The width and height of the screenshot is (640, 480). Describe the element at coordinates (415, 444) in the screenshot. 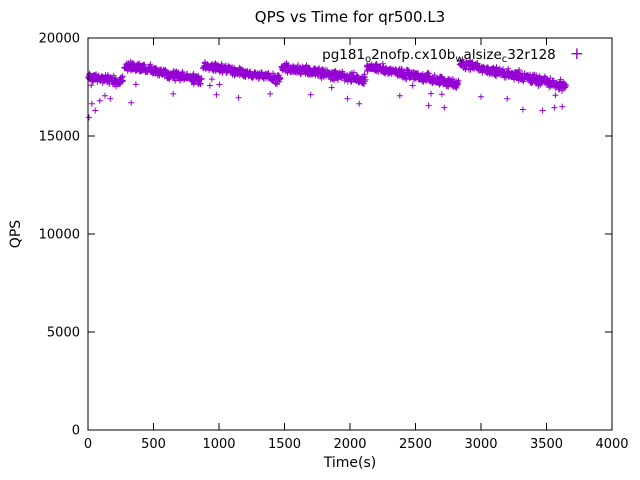

I see `svg-text: 2500` at that location.